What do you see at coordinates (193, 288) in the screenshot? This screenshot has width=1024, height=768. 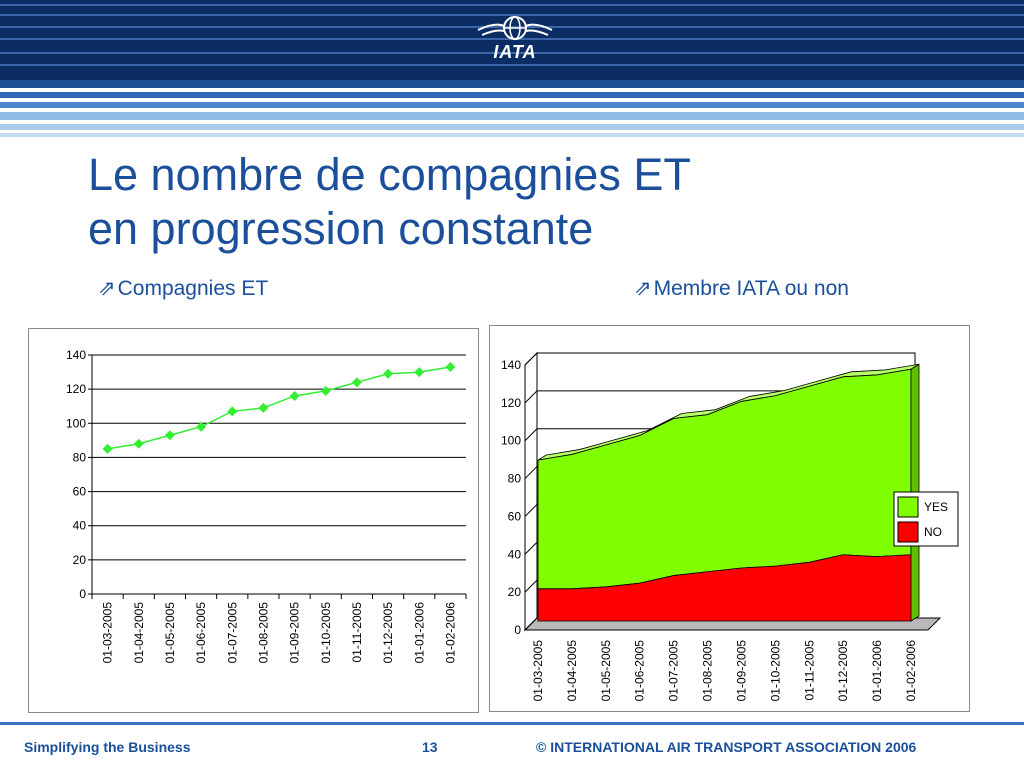 I see `left-subtitle-text: Compagnies ET` at bounding box center [193, 288].